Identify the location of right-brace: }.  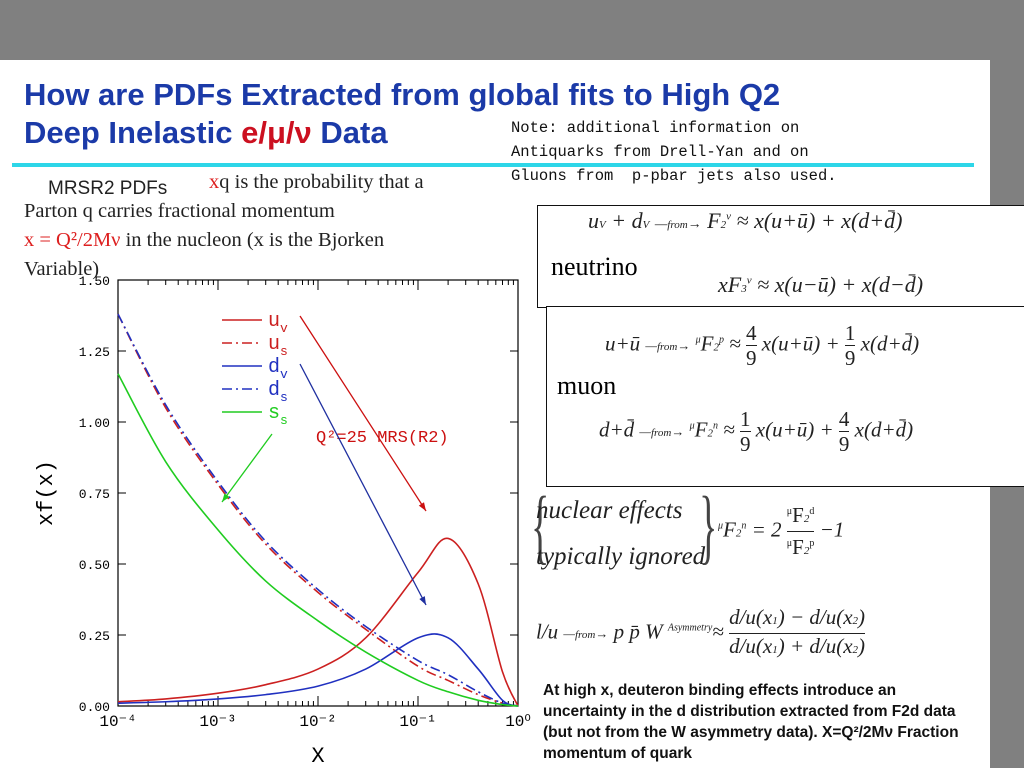
(708, 526).